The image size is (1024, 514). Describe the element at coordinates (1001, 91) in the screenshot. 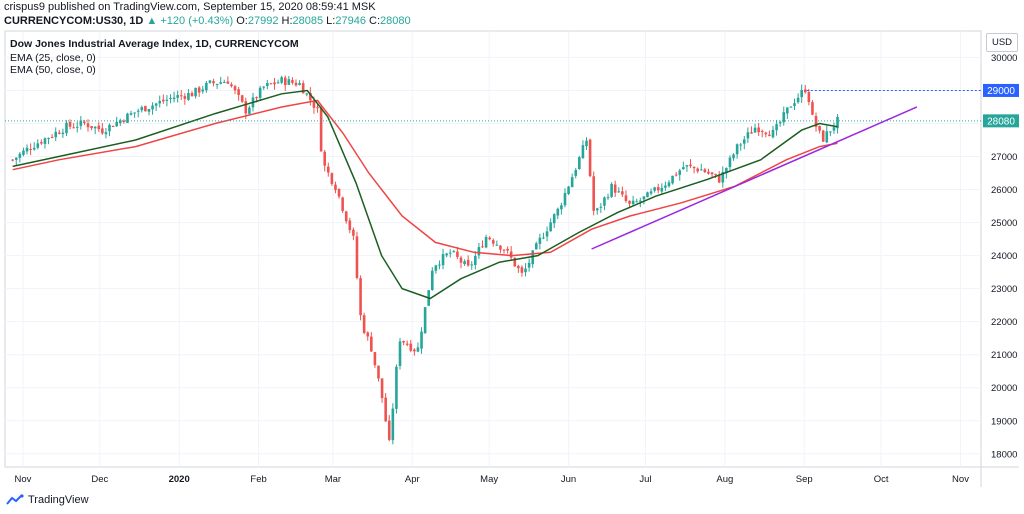

I see `level-tag-text: 29000` at that location.